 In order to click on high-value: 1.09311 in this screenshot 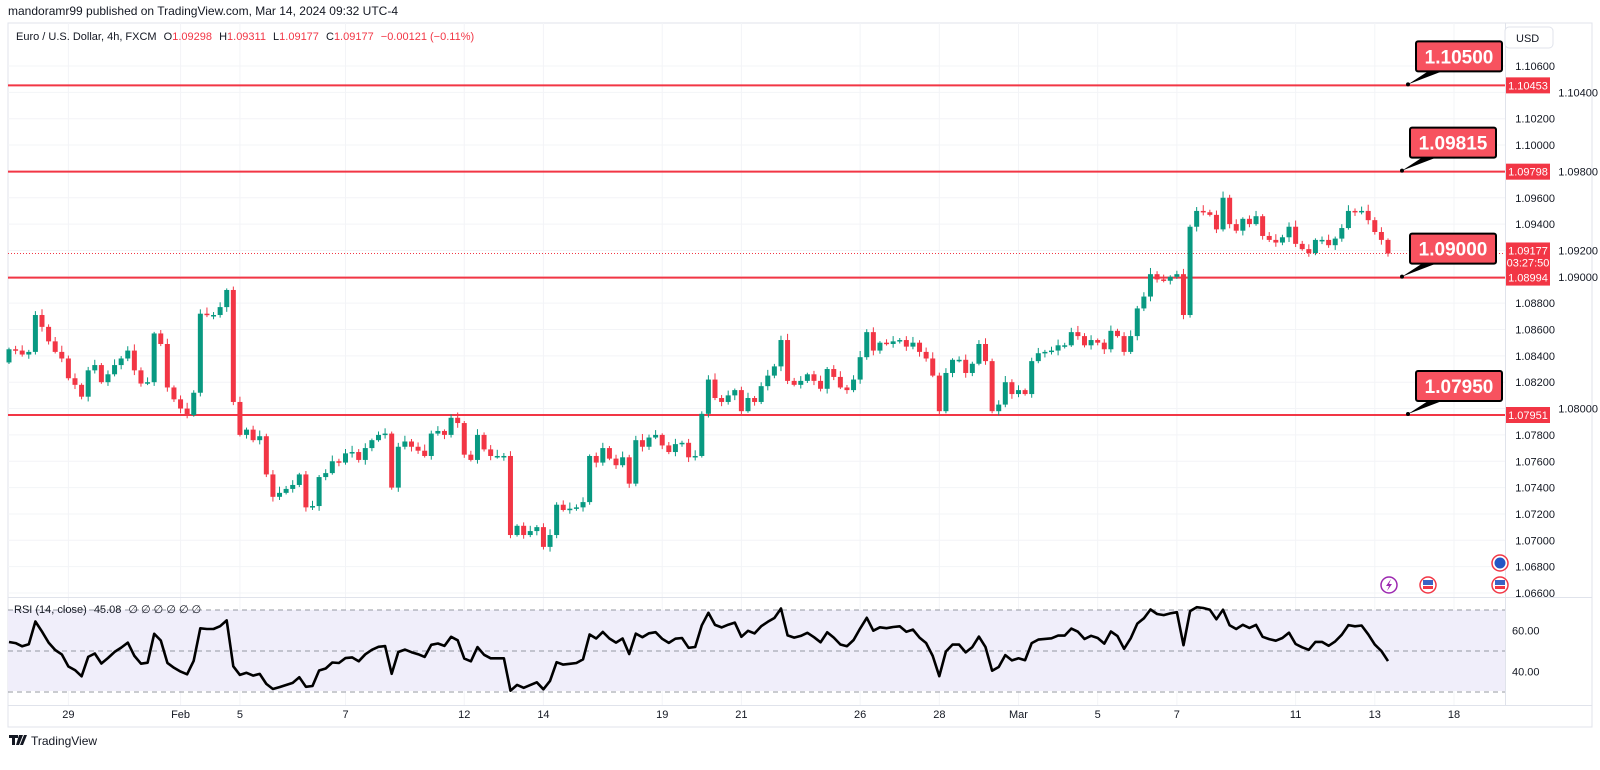, I will do `click(246, 37)`.